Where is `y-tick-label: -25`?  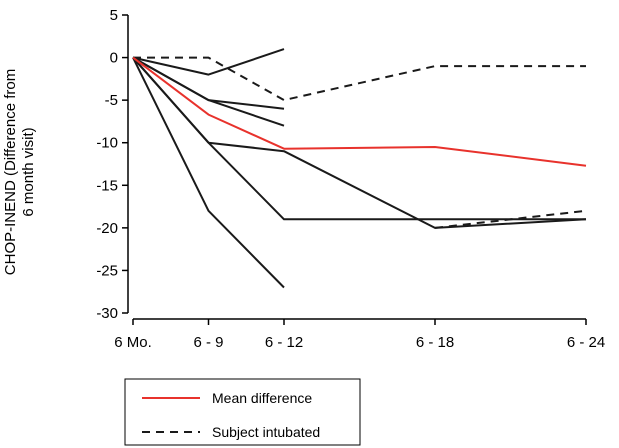 y-tick-label: -25 is located at coordinates (107, 270).